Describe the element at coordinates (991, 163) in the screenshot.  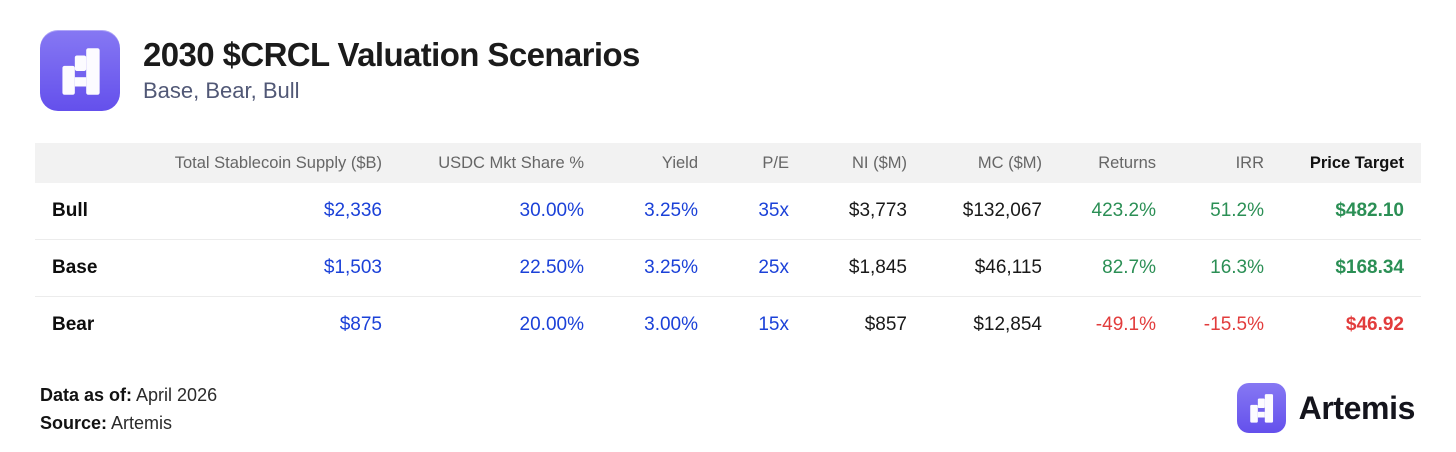
I see `column-header: MC ($M)` at that location.